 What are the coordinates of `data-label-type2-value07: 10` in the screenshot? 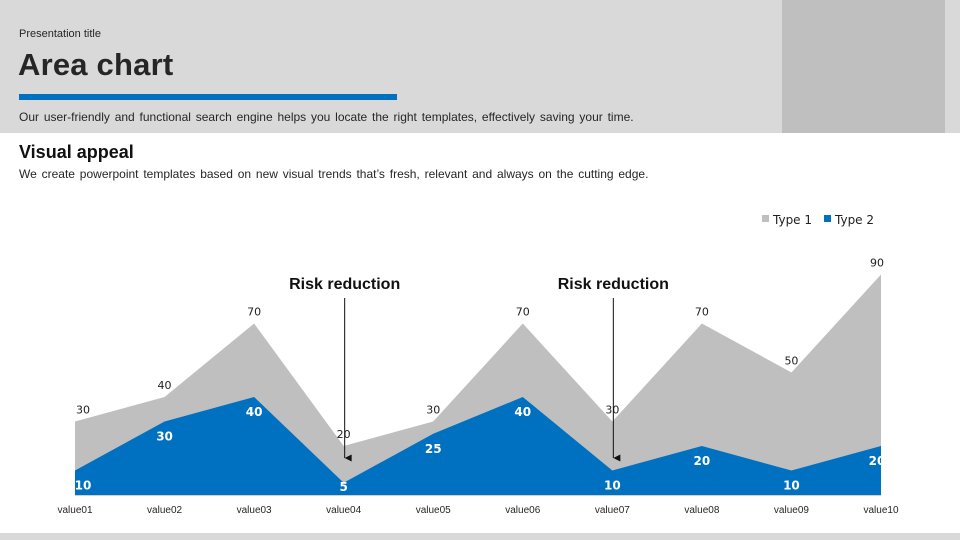 It's located at (612, 486).